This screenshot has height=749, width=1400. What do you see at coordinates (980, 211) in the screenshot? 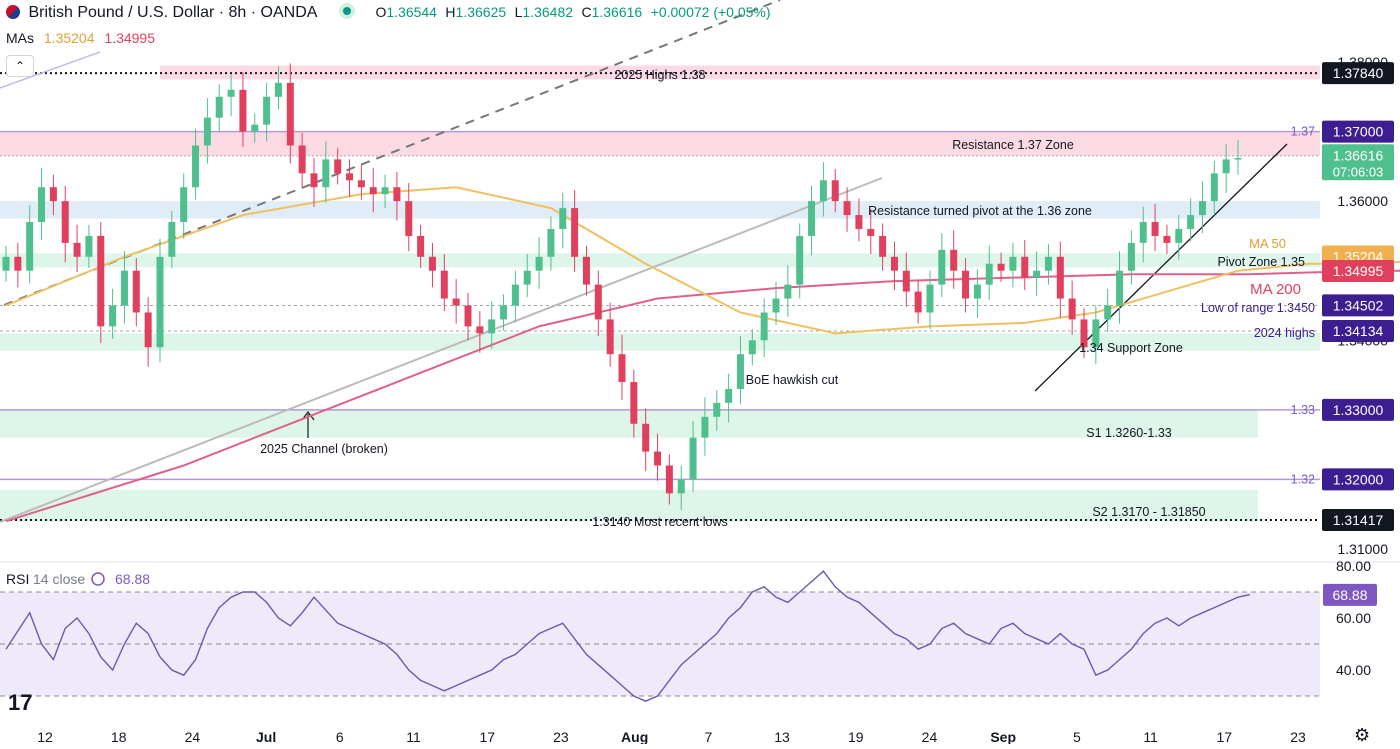
I see `chart-annotation: Resistance turned pivot at the 1.36 zone` at bounding box center [980, 211].